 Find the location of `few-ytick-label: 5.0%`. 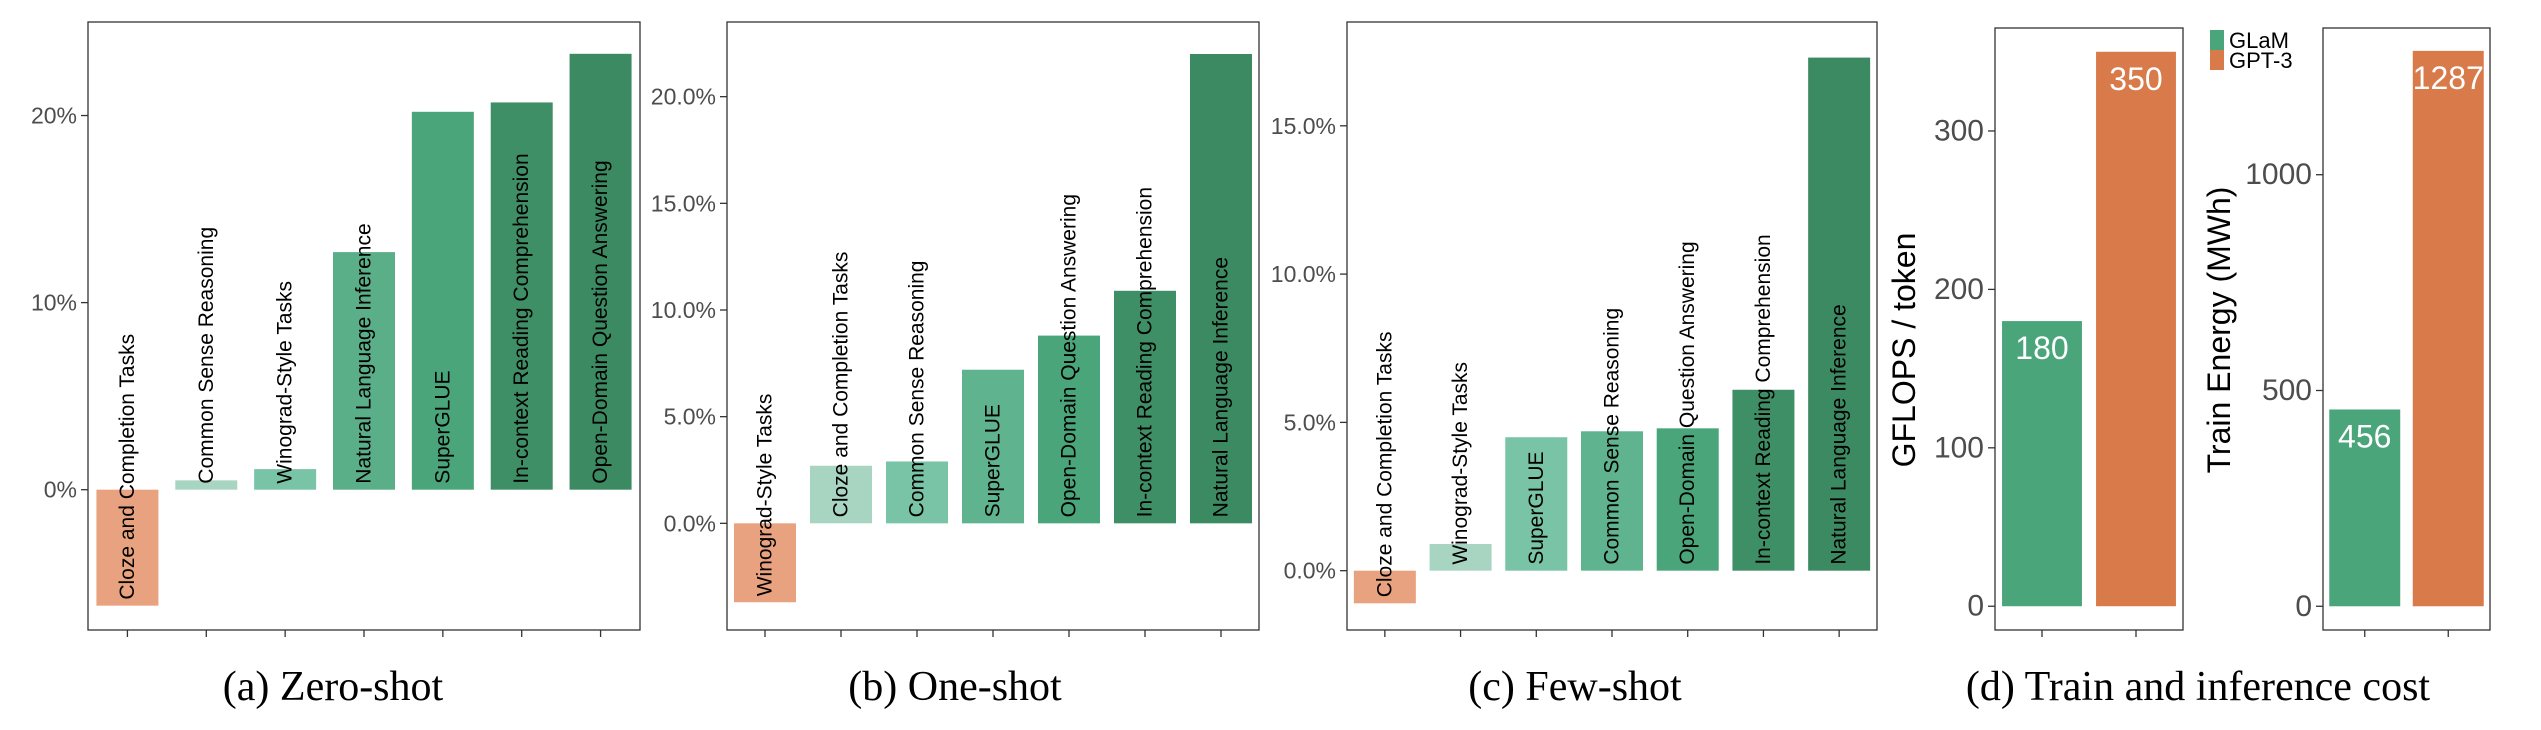

few-ytick-label: 5.0% is located at coordinates (1310, 422).